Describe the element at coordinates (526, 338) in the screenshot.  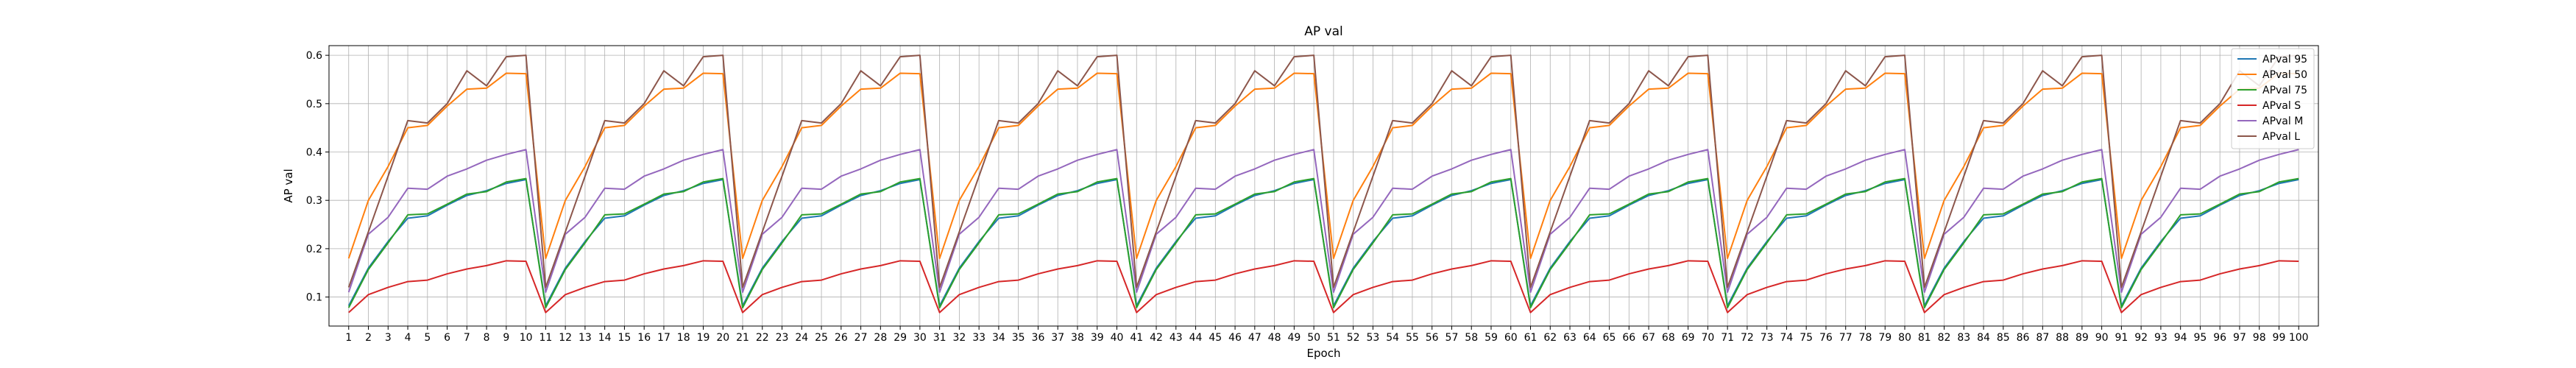
I see `x-tick-label: 10` at that location.